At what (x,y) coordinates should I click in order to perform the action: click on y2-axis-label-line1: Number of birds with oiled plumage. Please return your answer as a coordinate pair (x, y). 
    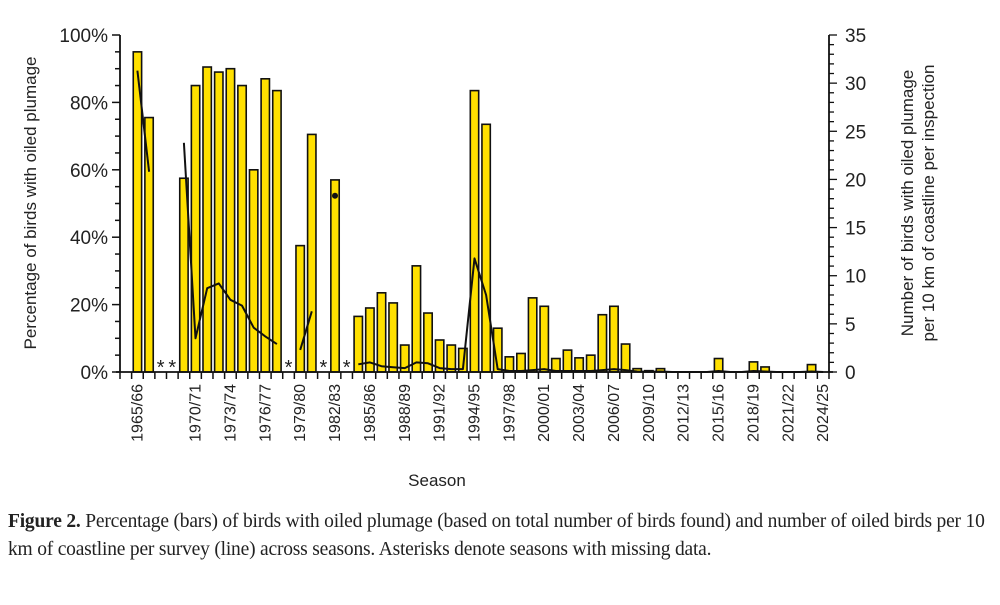
    Looking at the image, I should click on (907, 203).